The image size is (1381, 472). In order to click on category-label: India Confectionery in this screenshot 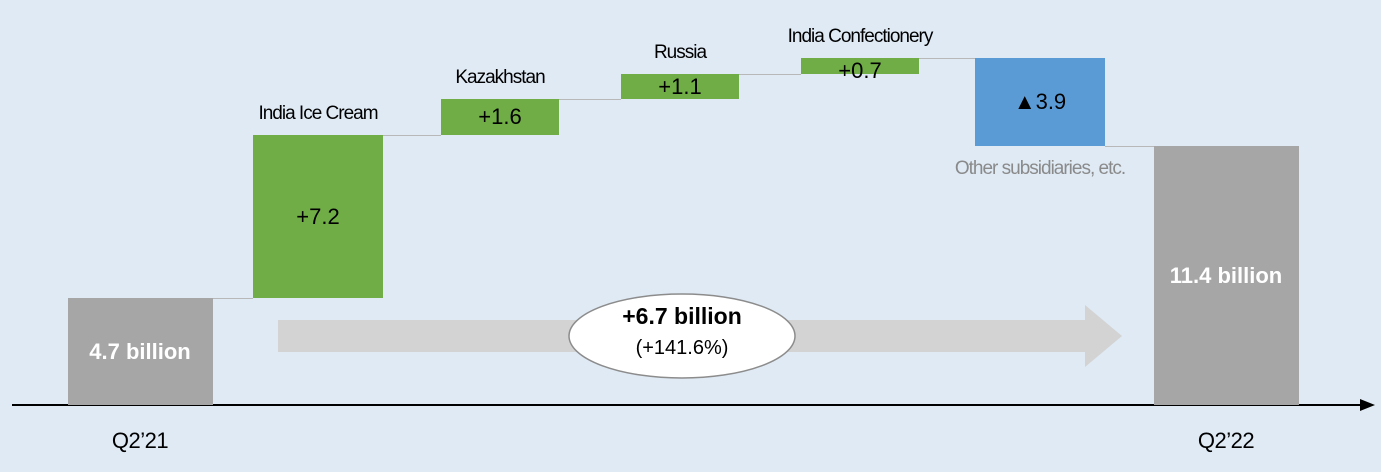, I will do `click(860, 36)`.